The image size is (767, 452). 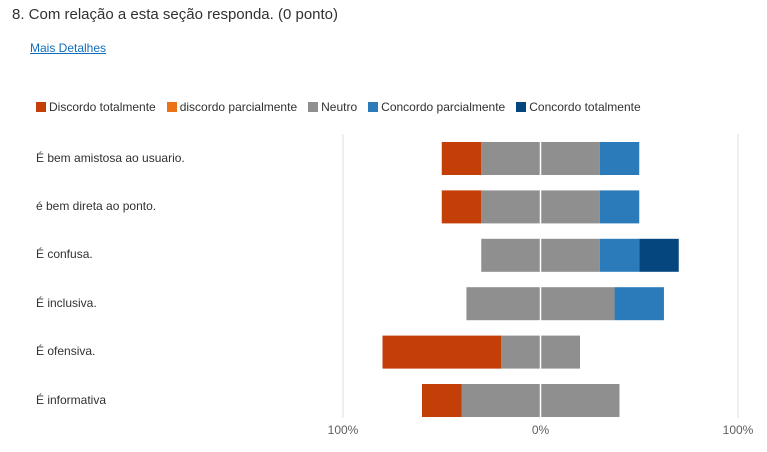 I want to click on legend-item: Concordo totalmente, so click(x=578, y=107).